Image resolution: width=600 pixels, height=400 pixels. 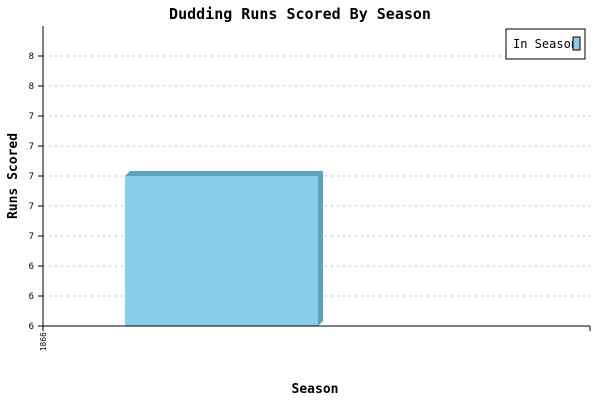 I want to click on y-axis-label: Runs Scored, so click(x=13, y=176).